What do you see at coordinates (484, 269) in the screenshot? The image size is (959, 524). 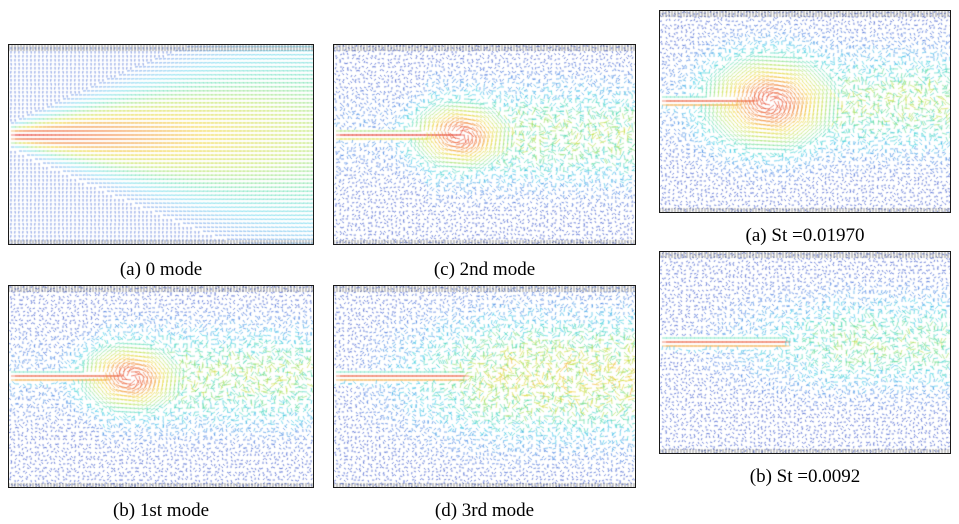 I see `panel-caption: (c) 2nd mode` at bounding box center [484, 269].